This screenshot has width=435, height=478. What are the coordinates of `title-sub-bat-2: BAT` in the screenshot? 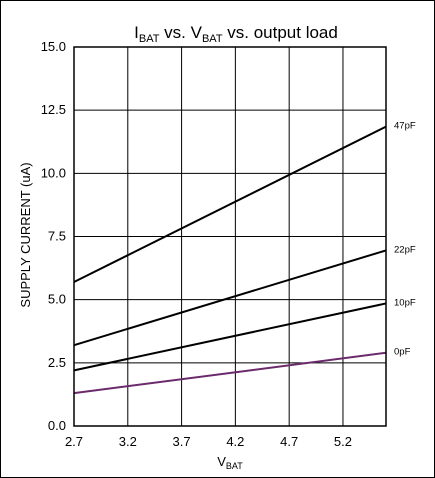 It's located at (212, 39).